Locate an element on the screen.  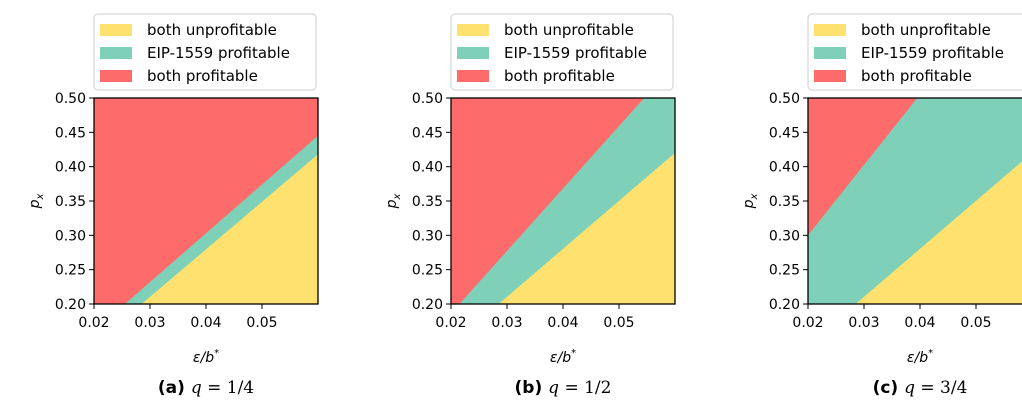
subfigure-caption: (b) q = 1/2 is located at coordinates (563, 388).